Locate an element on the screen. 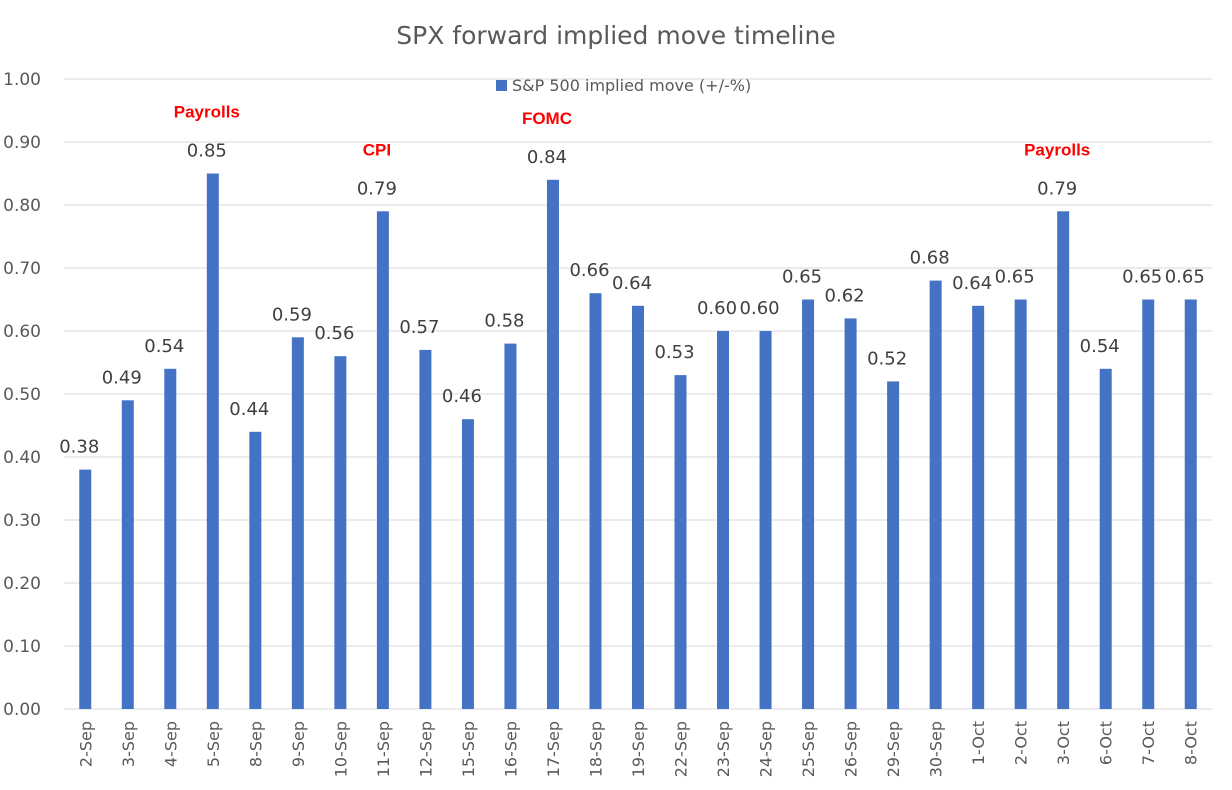 The width and height of the screenshot is (1232, 790). y-tick-label: 1.00 is located at coordinates (22, 80).